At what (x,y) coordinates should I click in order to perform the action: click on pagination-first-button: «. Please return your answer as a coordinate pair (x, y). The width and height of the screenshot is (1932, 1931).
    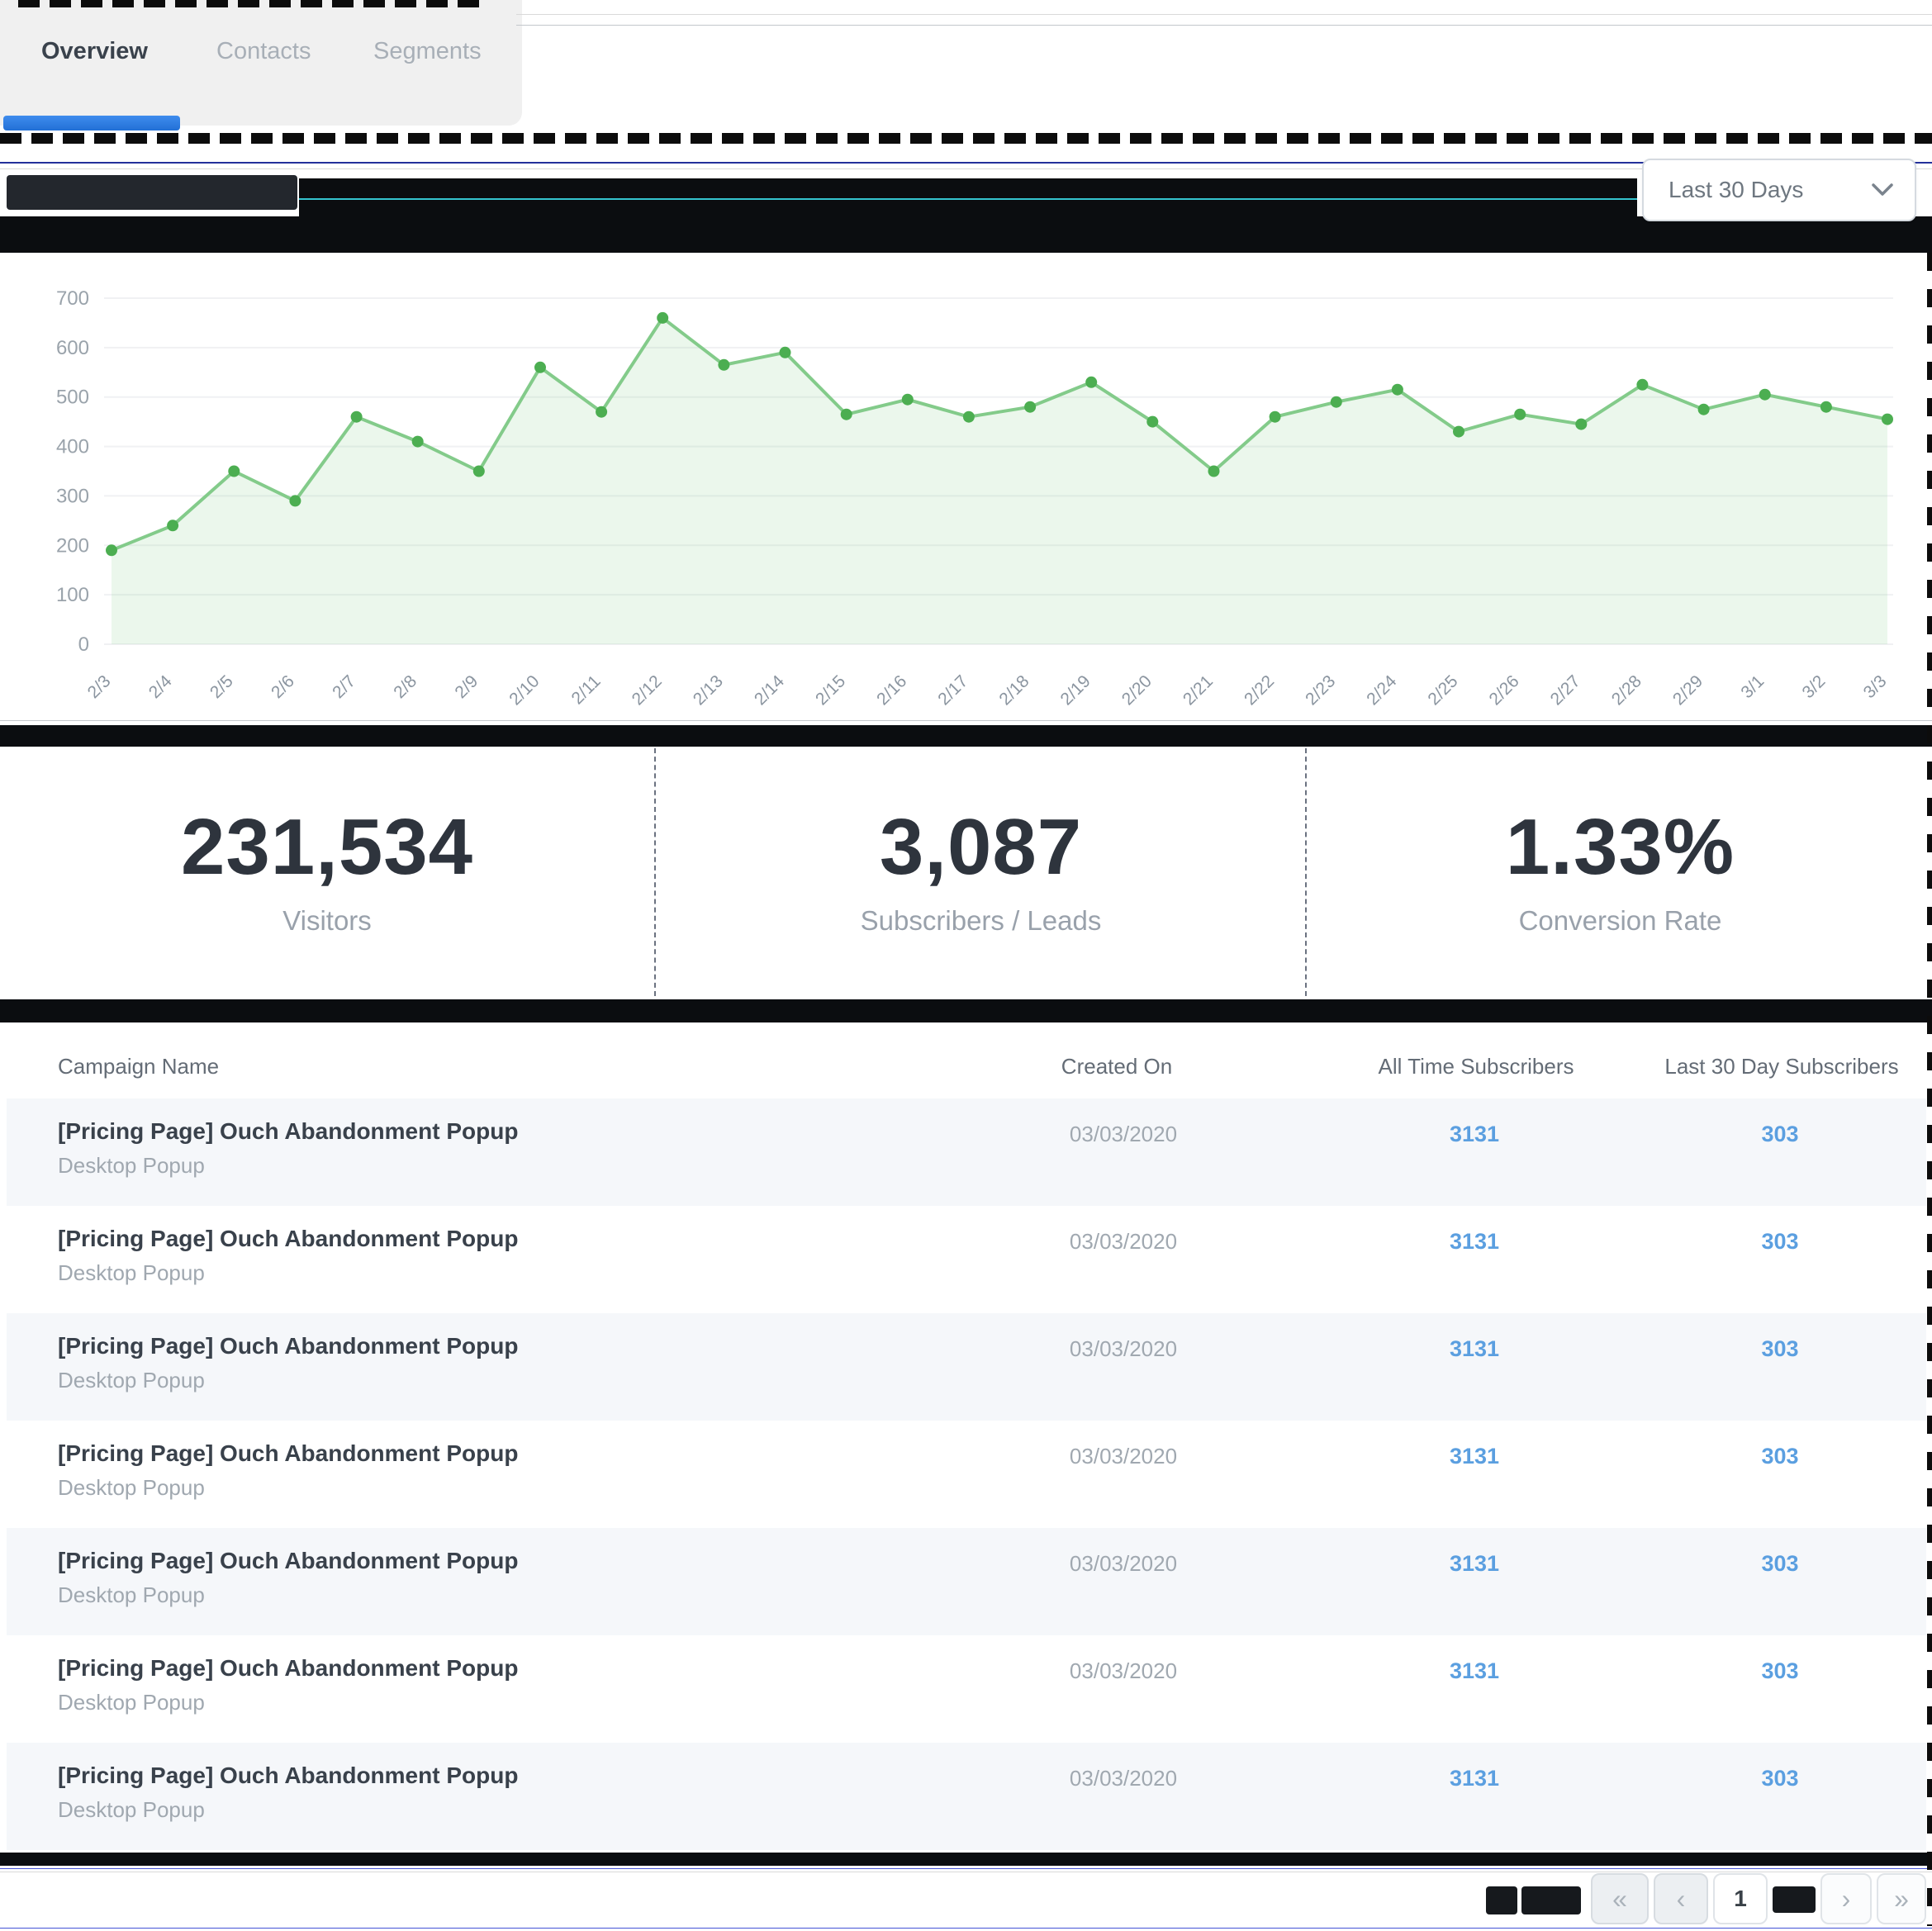
    Looking at the image, I should click on (1620, 1899).